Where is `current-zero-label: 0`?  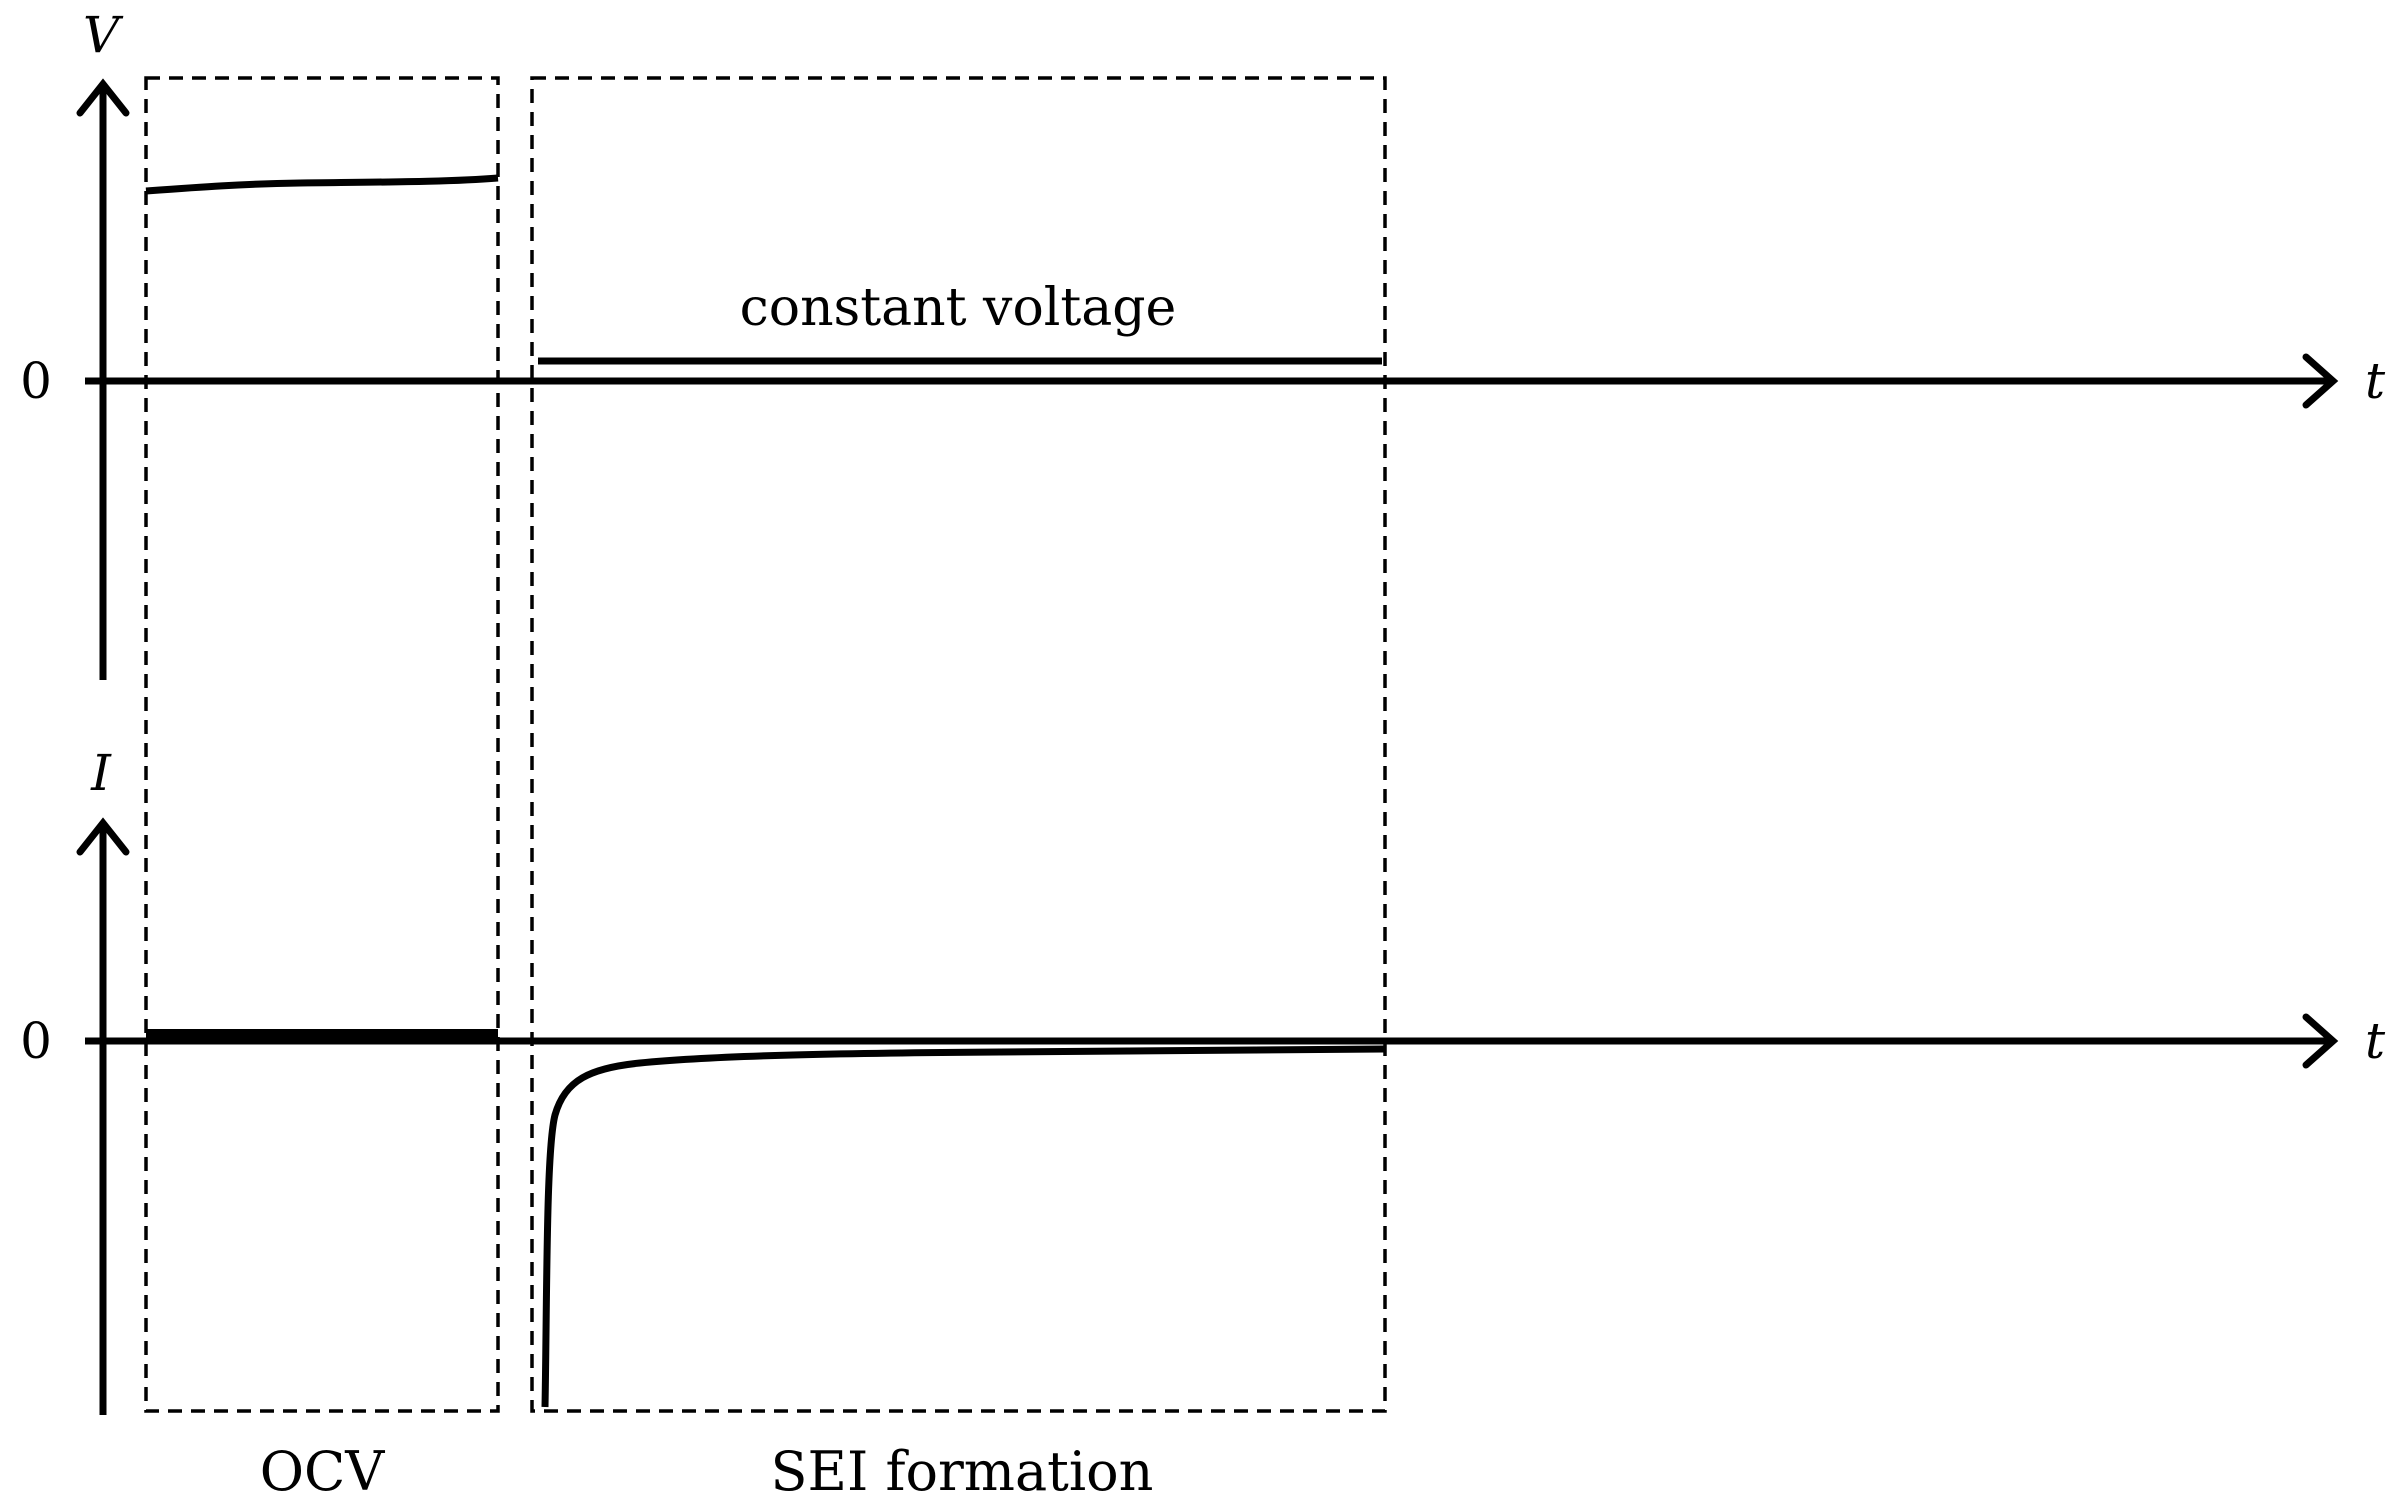
current-zero-label: 0 is located at coordinates (36, 1041).